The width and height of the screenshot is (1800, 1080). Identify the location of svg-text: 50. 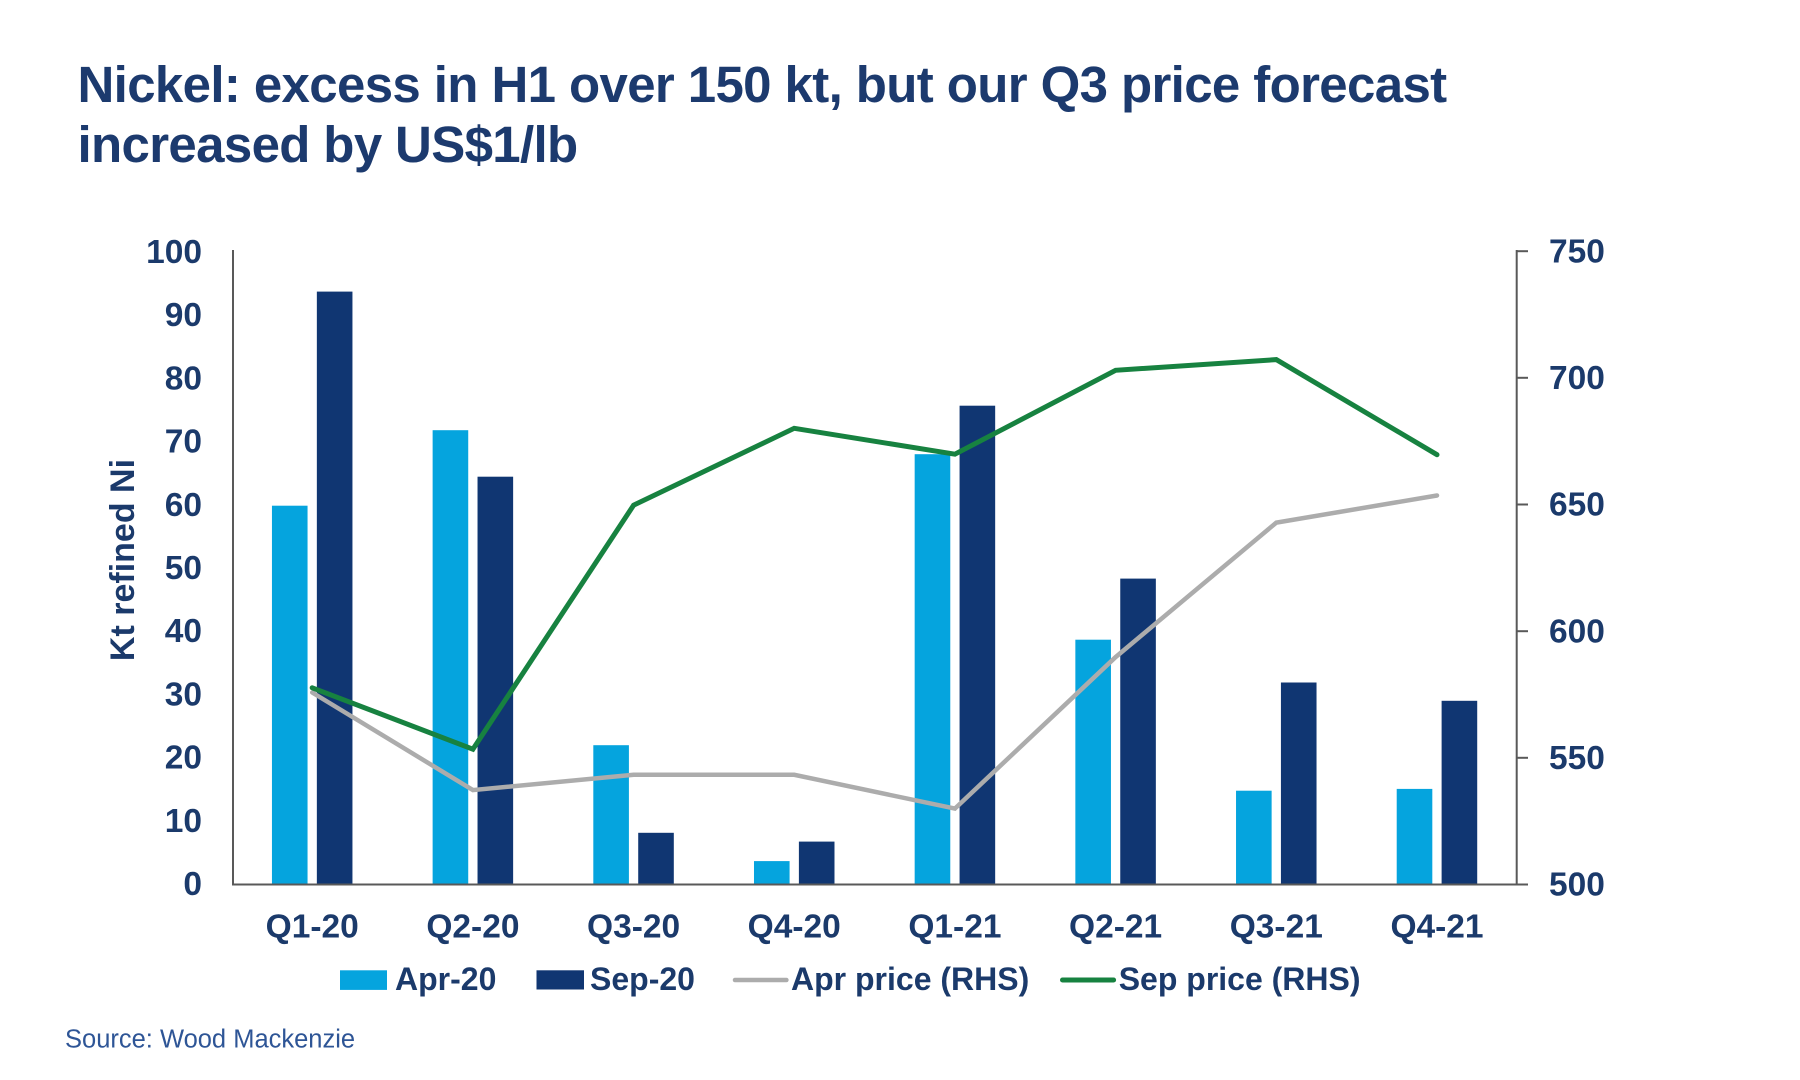
(183, 568).